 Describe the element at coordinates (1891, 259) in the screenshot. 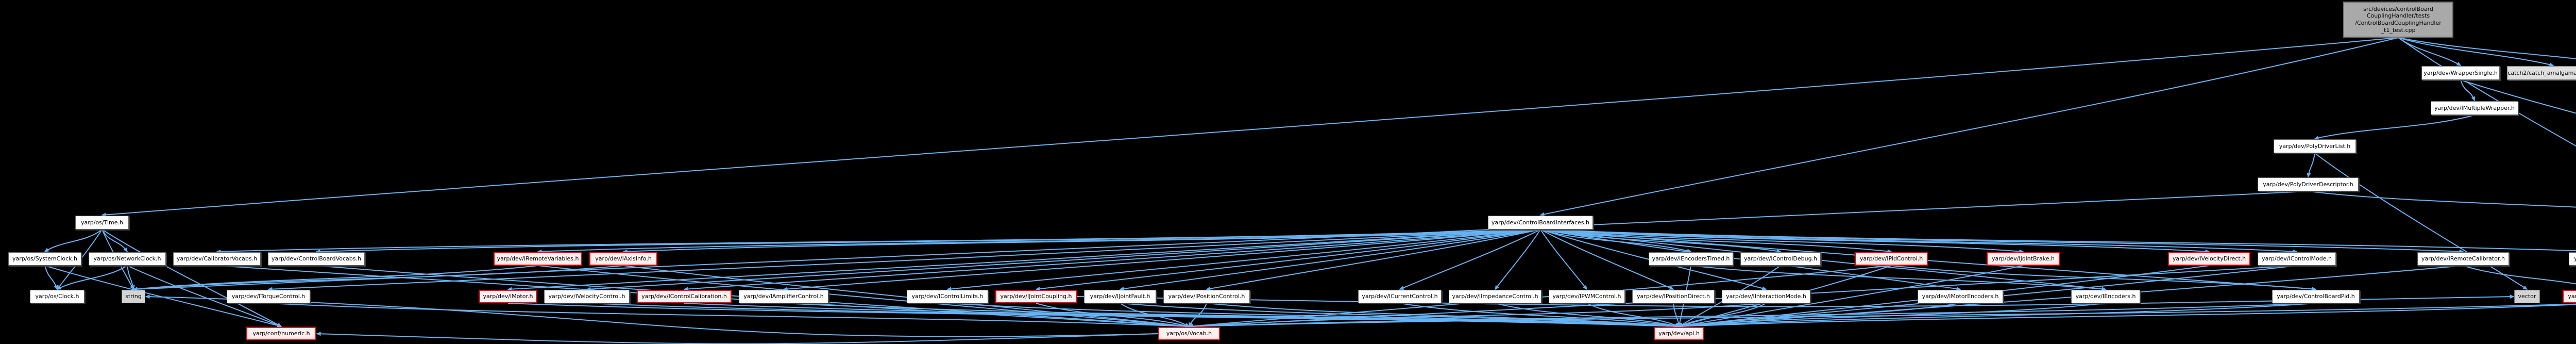

I see `graph-node-ipidcontrol: yarp/dev/IPidControl.h` at that location.